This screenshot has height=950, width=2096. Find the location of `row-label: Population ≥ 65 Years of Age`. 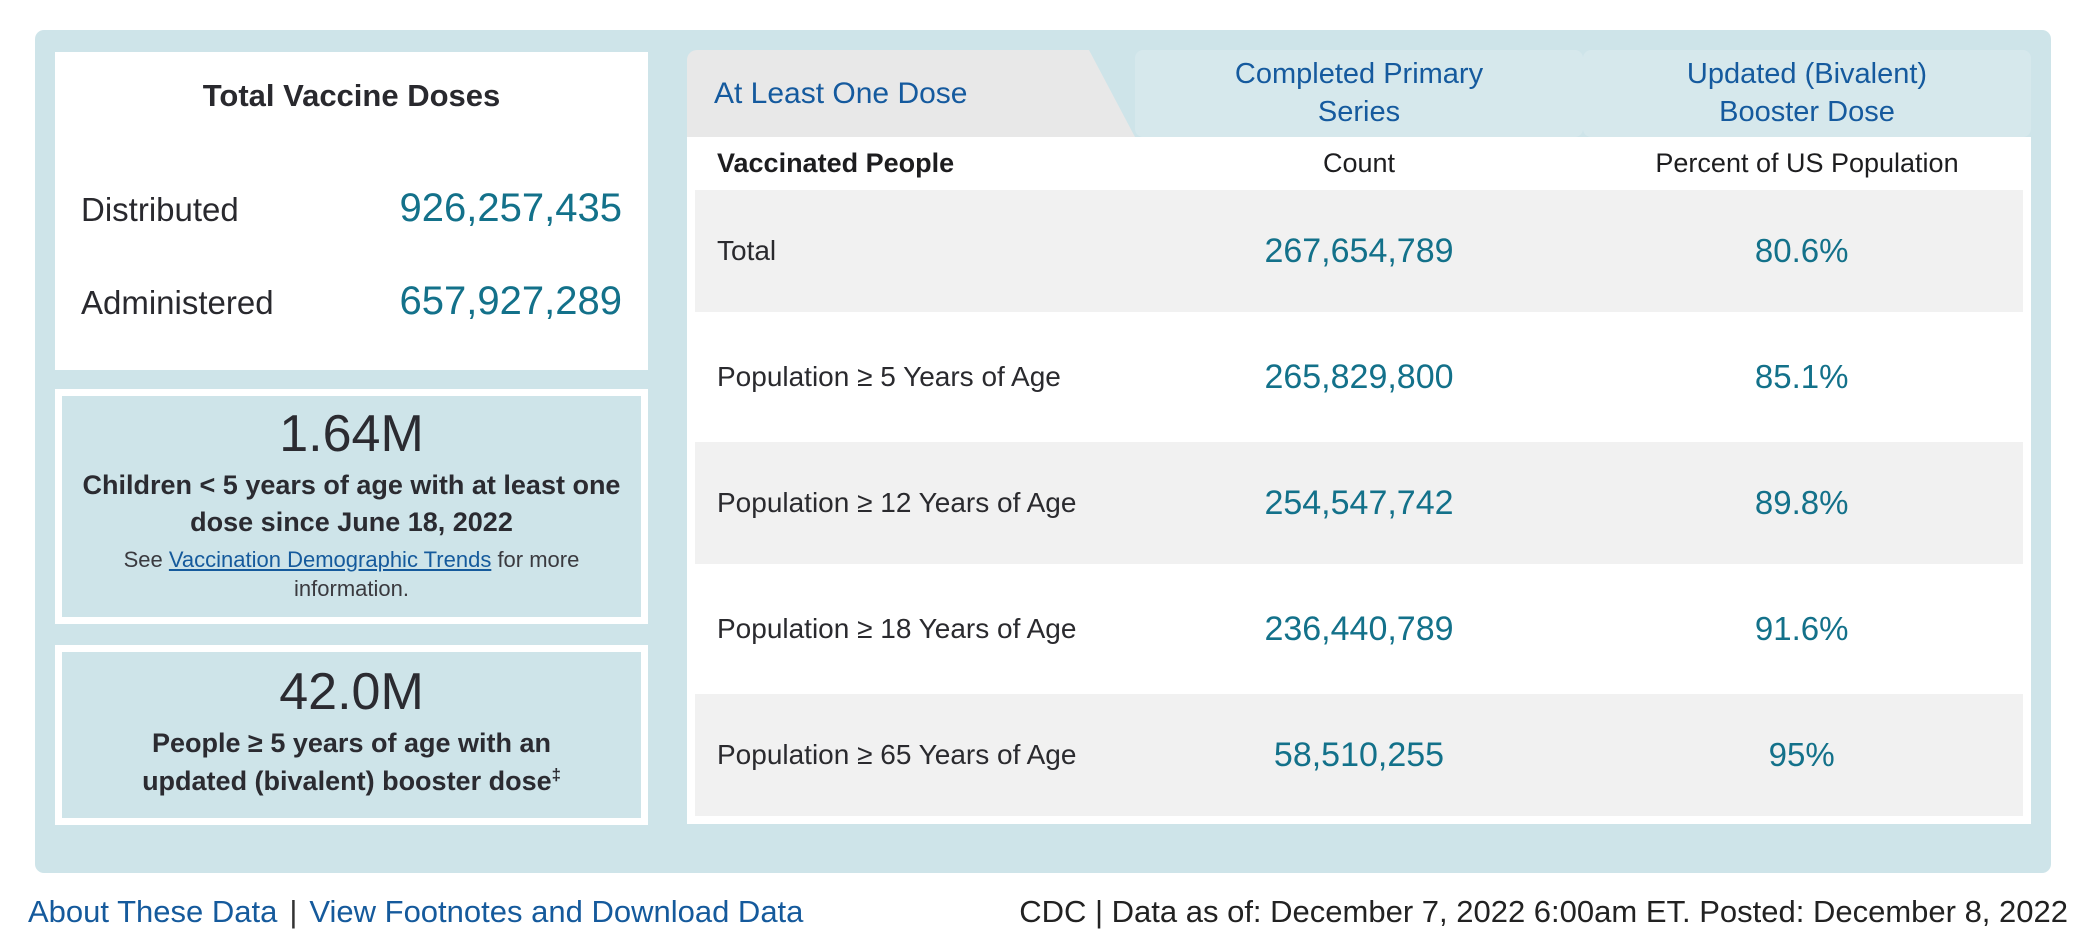

row-label: Population ≥ 65 Years of Age is located at coordinates (897, 754).